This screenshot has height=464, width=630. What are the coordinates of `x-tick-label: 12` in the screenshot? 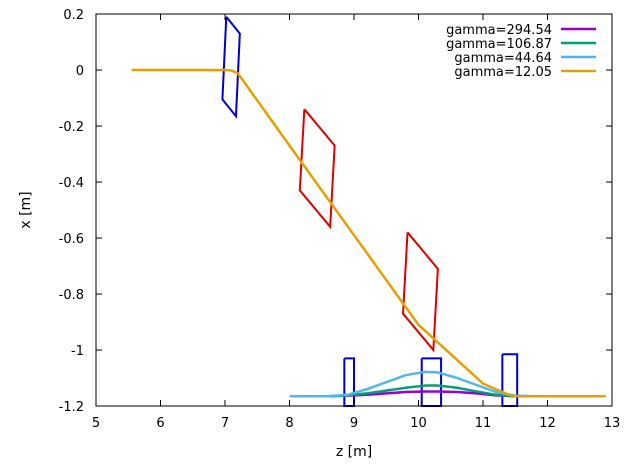 It's located at (547, 423).